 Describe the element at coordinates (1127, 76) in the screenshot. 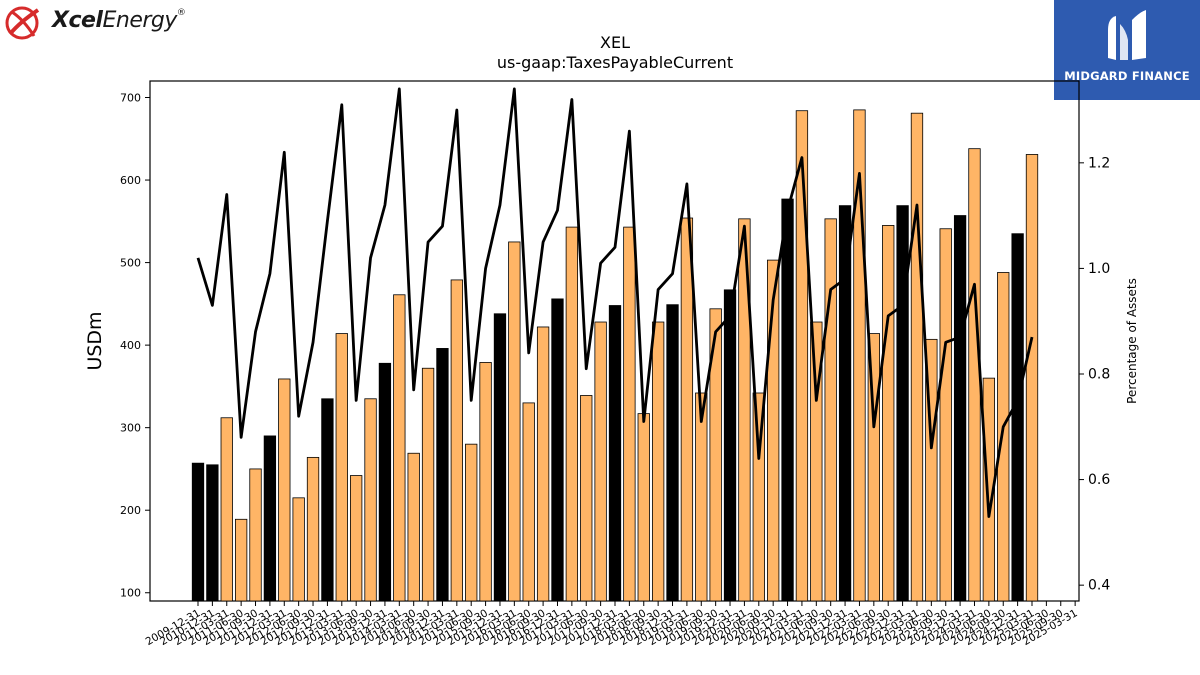

I see `midgard-finance-text: MIDGARD FINANCE` at that location.